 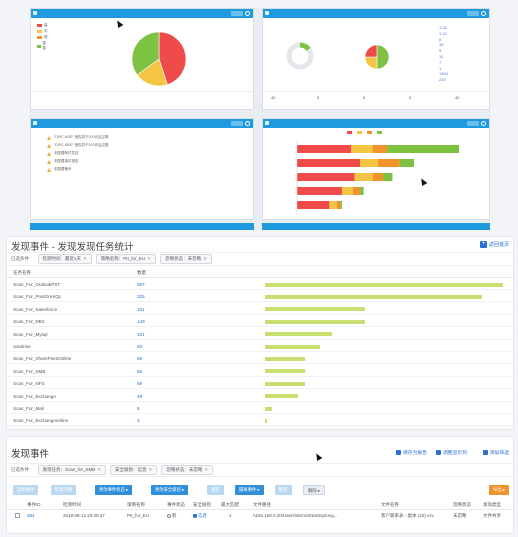 What do you see at coordinates (63, 161) in the screenshot?
I see `alert-item: 未配置事件报告` at bounding box center [63, 161].